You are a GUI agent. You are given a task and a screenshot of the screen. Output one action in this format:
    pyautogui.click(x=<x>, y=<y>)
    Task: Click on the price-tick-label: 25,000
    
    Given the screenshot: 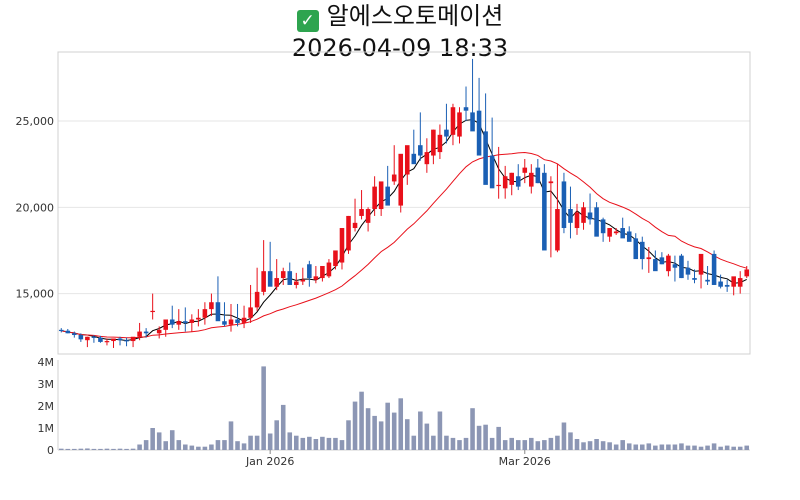 What is the action you would take?
    pyautogui.click(x=35, y=121)
    